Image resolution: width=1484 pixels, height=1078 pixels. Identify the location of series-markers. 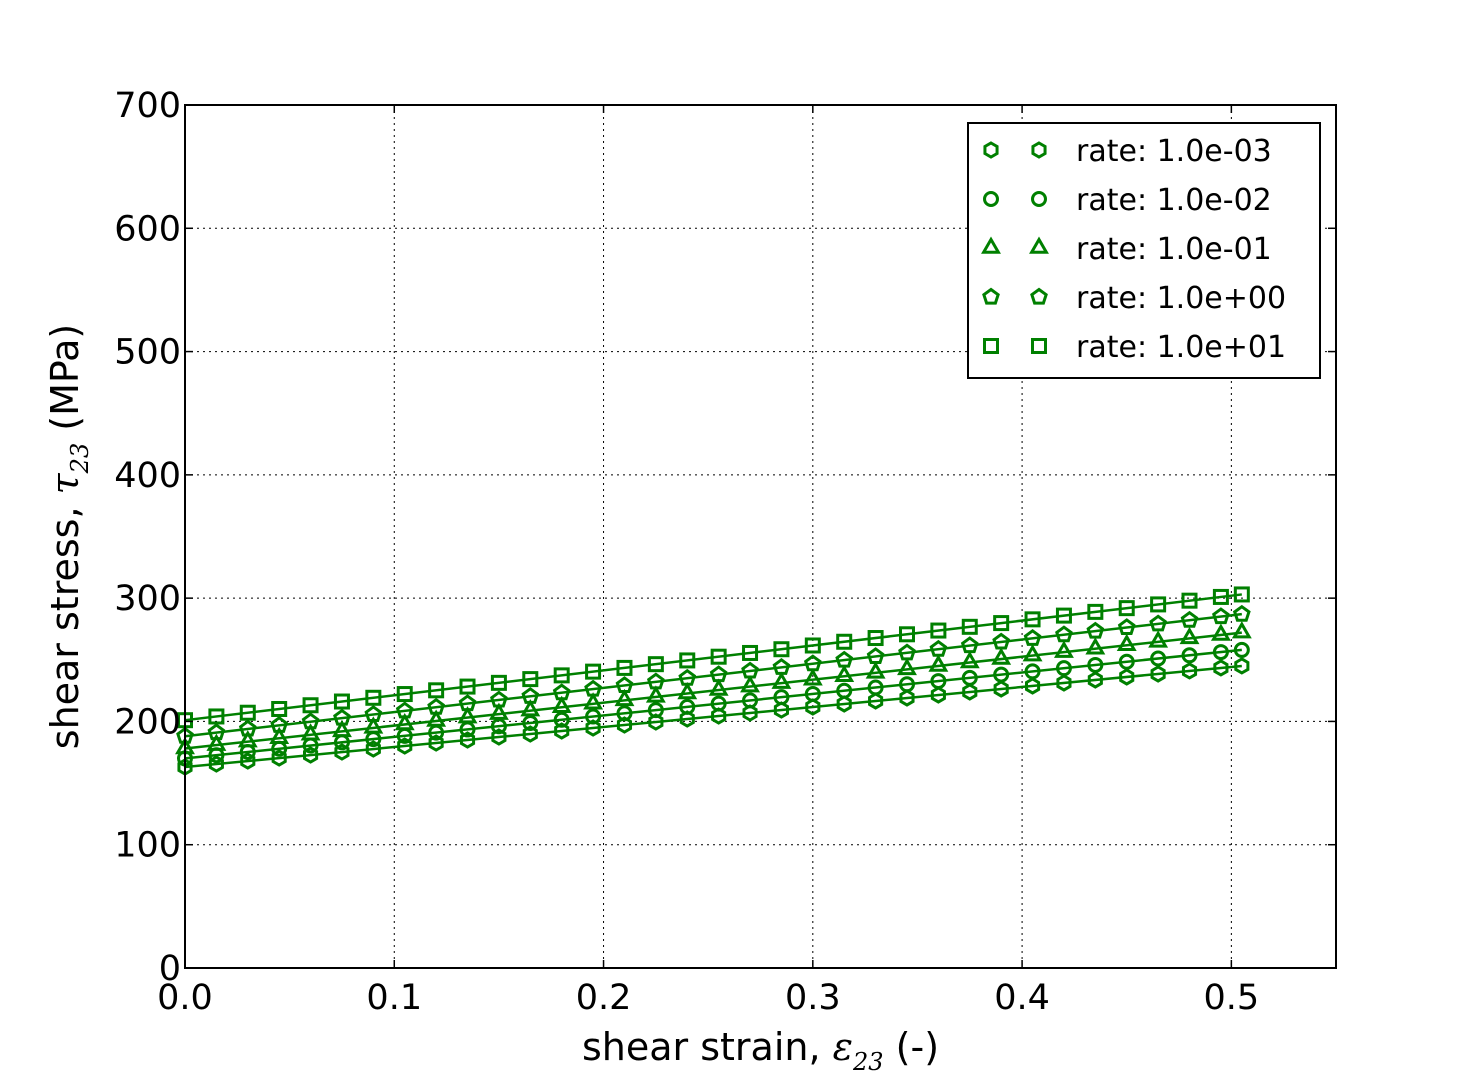
(713, 681).